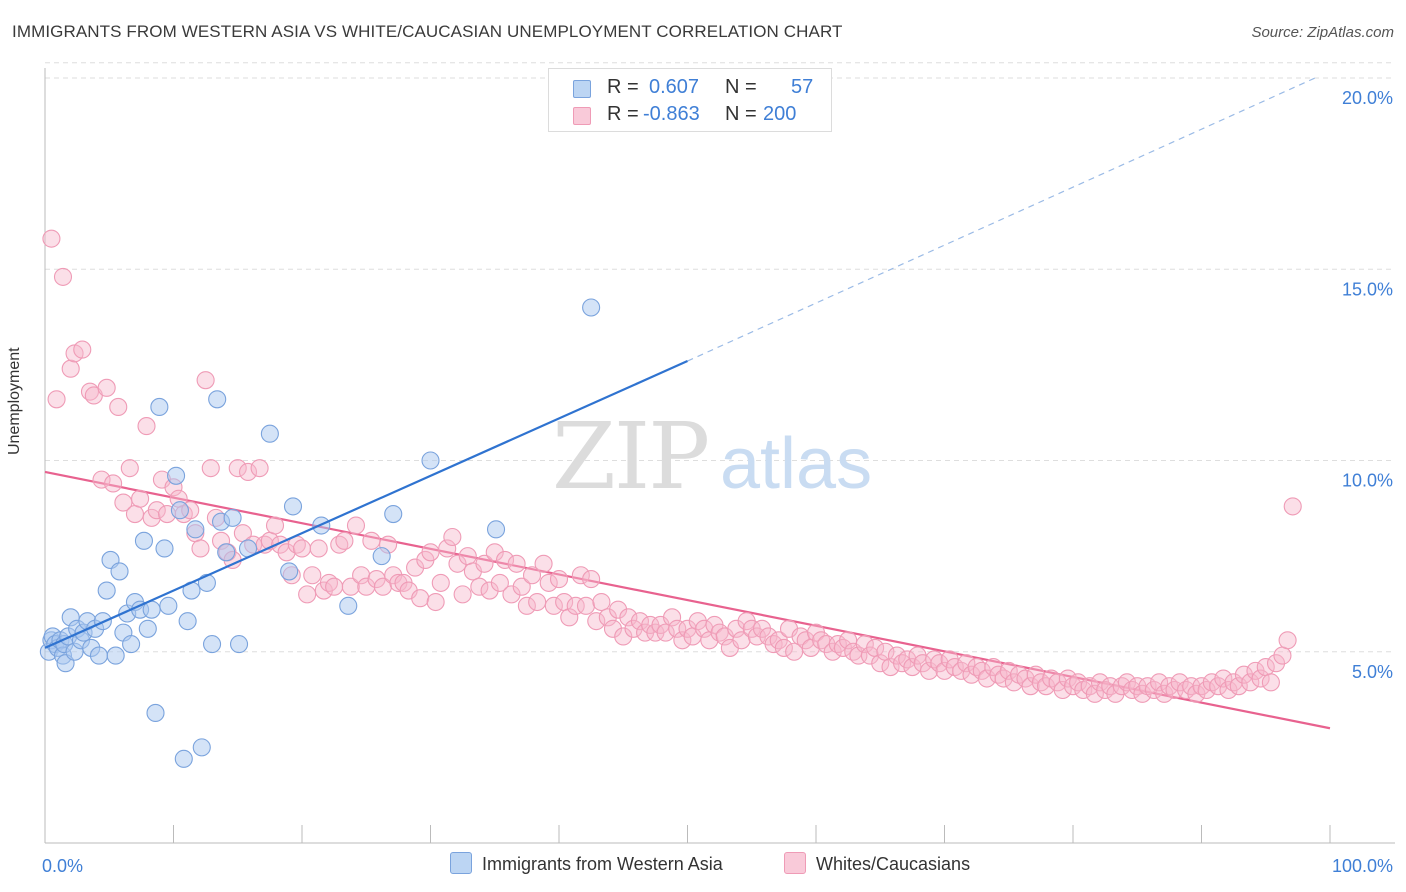 Image resolution: width=1406 pixels, height=892 pixels. I want to click on legend-row-whites: R = -0.863 N = 200, so click(690, 114).